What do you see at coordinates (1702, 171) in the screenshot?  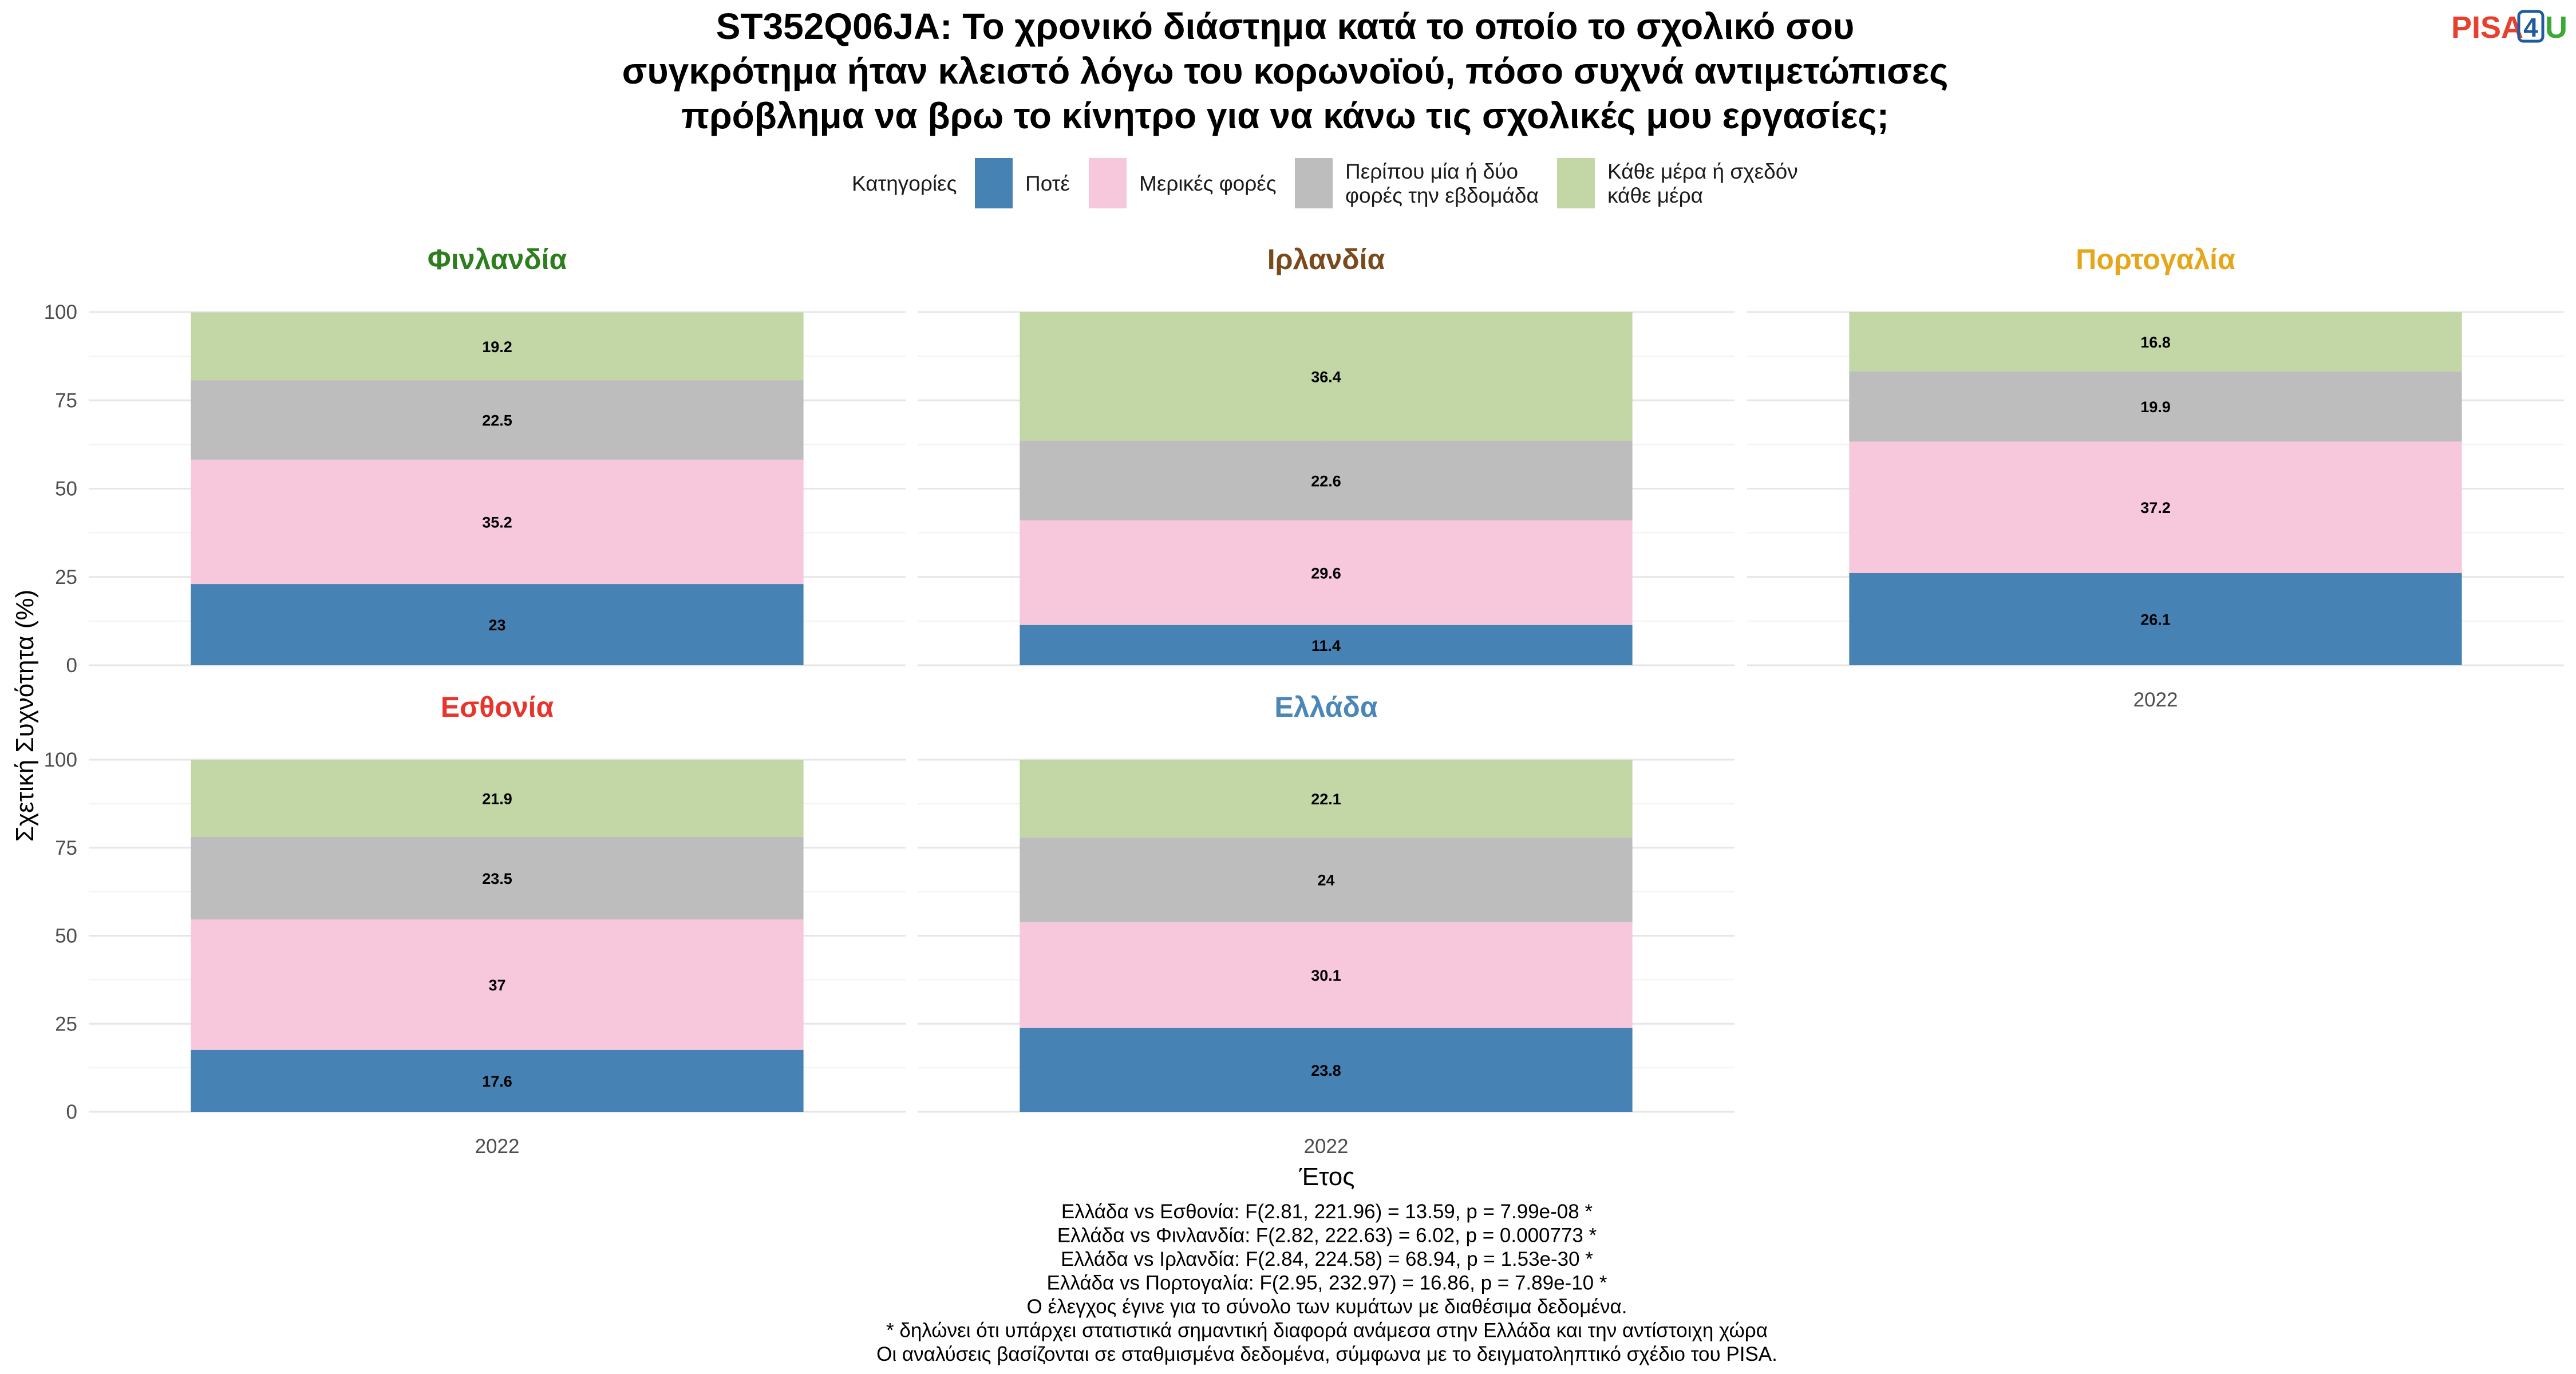 I see `legend-label: Κάθε μέρα ή σχεδόν` at bounding box center [1702, 171].